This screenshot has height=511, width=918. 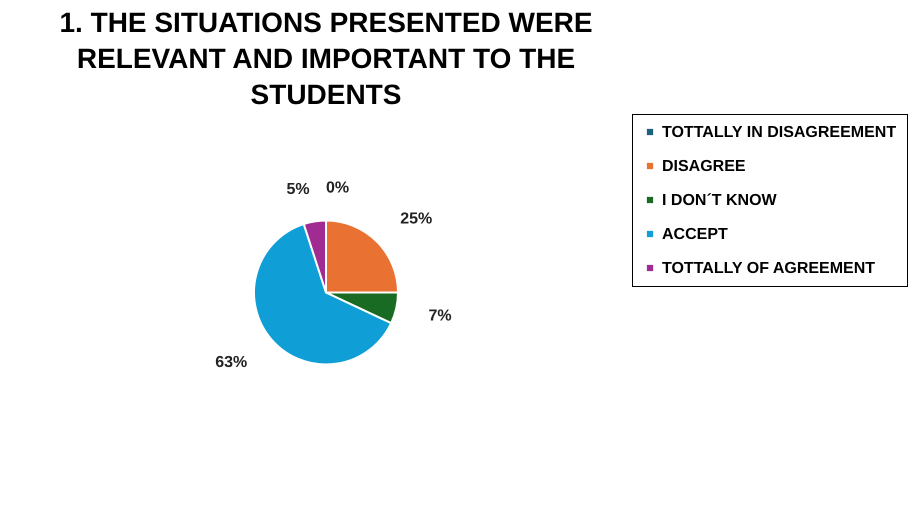 What do you see at coordinates (704, 166) in the screenshot?
I see `legend-label: DISAGREE` at bounding box center [704, 166].